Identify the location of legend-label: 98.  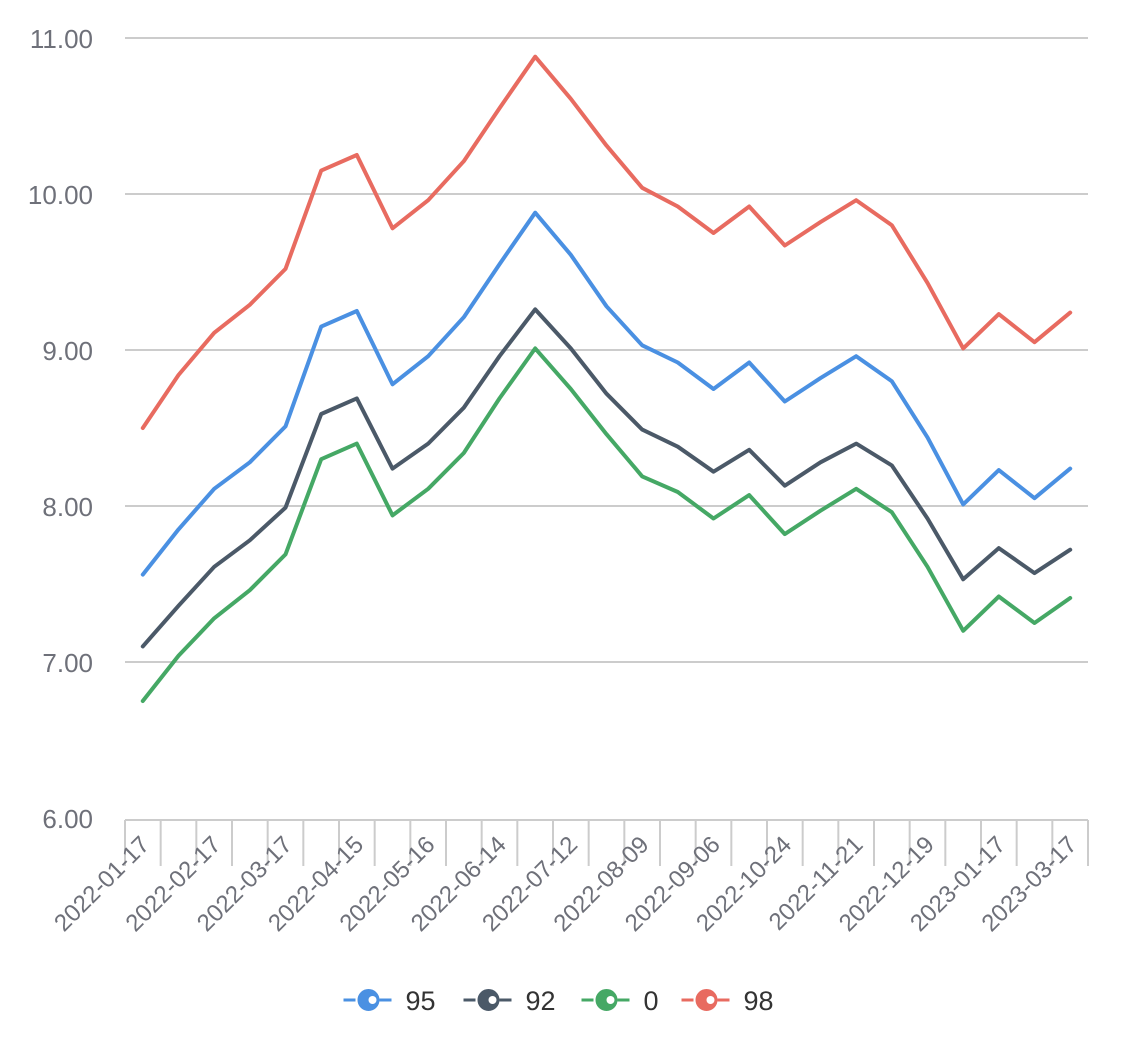
(759, 1001).